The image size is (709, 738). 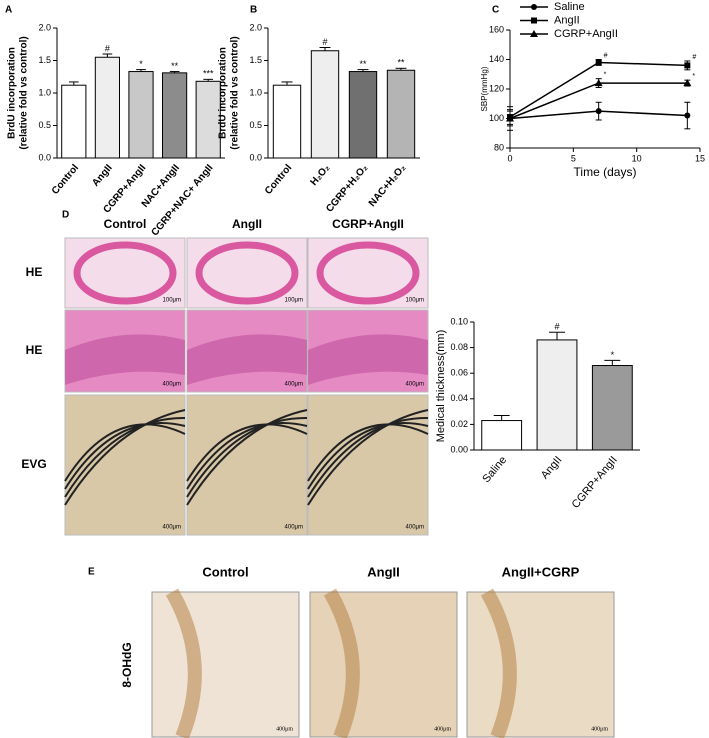 I want to click on row-label: HE, so click(x=34, y=272).